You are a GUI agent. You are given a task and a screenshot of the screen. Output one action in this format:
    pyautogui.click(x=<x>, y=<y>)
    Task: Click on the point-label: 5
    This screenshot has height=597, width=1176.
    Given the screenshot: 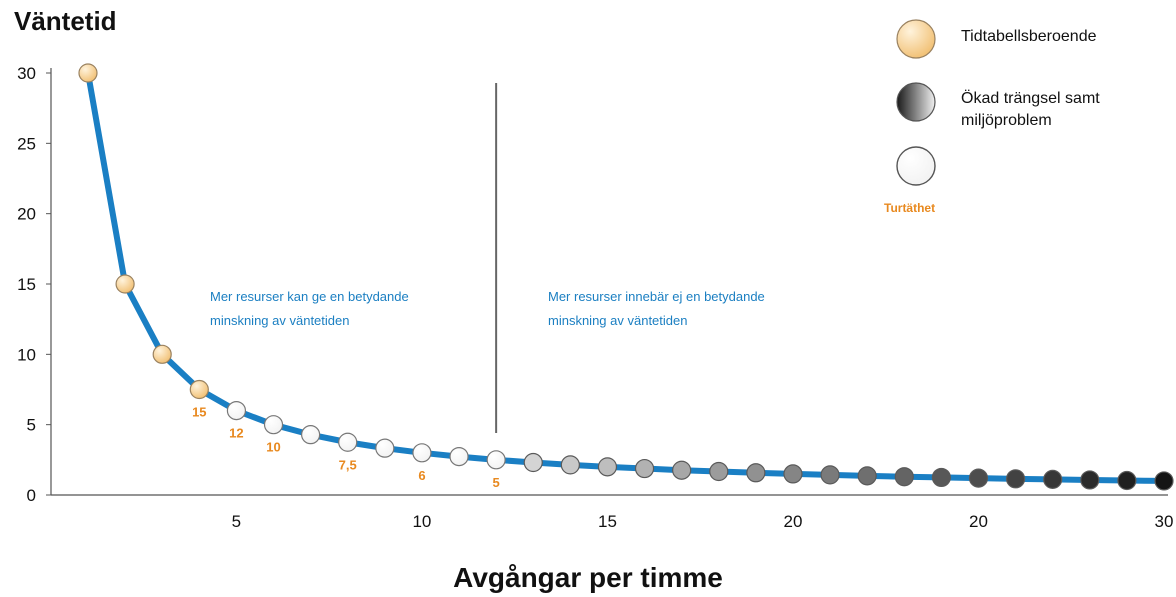 What is the action you would take?
    pyautogui.click(x=496, y=482)
    